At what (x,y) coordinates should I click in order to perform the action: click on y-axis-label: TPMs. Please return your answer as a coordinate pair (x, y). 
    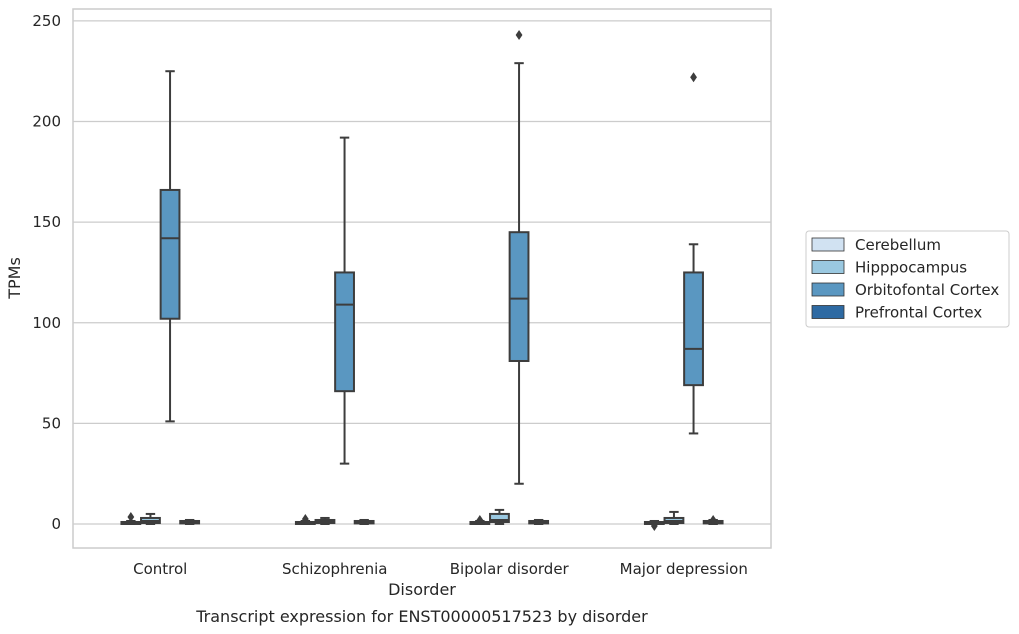
    Looking at the image, I should click on (14, 278).